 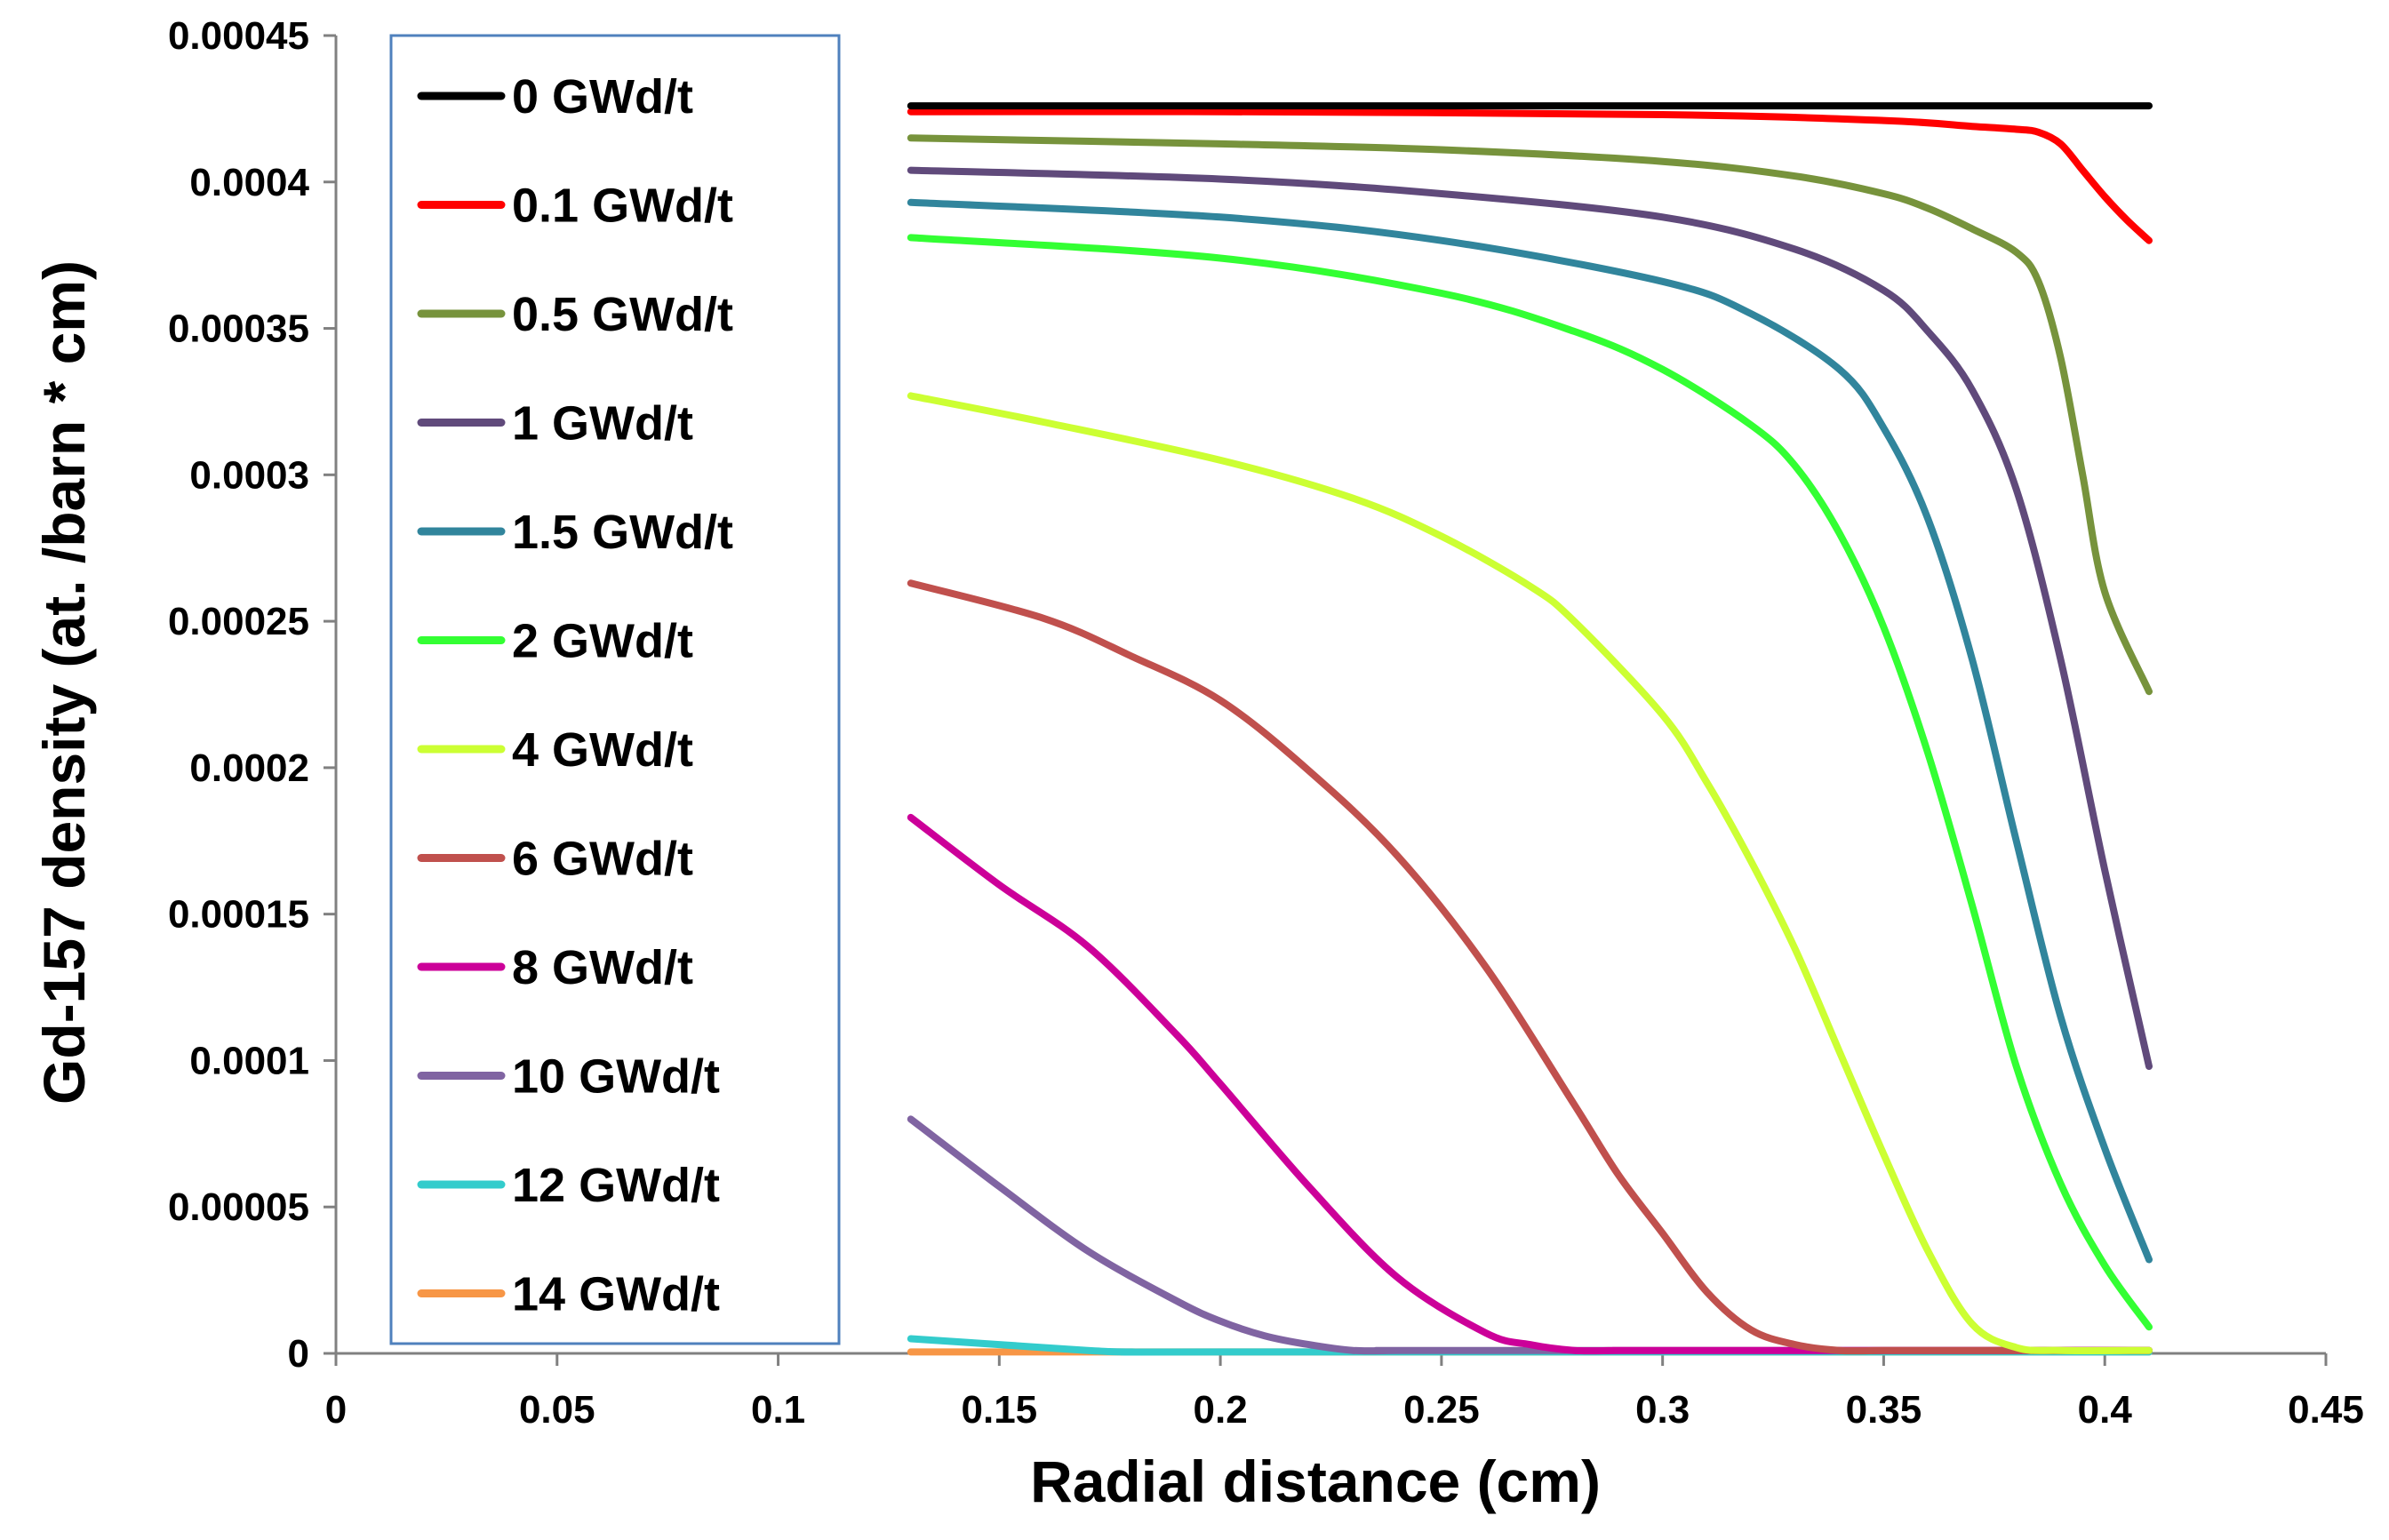 I want to click on legend-label-3: 1 GWd/t, so click(x=602, y=424).